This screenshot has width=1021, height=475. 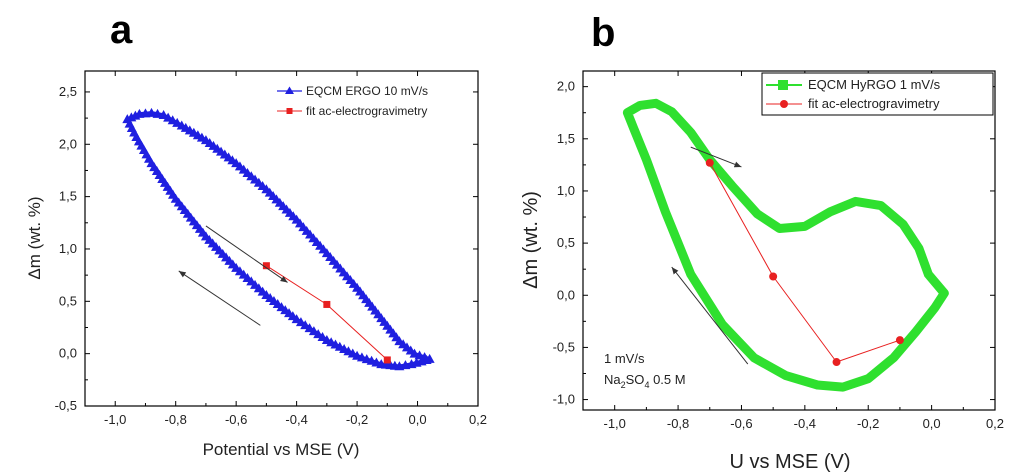 I want to click on panel-b-x-axis-label: U vs MSE (V), so click(x=789, y=462).